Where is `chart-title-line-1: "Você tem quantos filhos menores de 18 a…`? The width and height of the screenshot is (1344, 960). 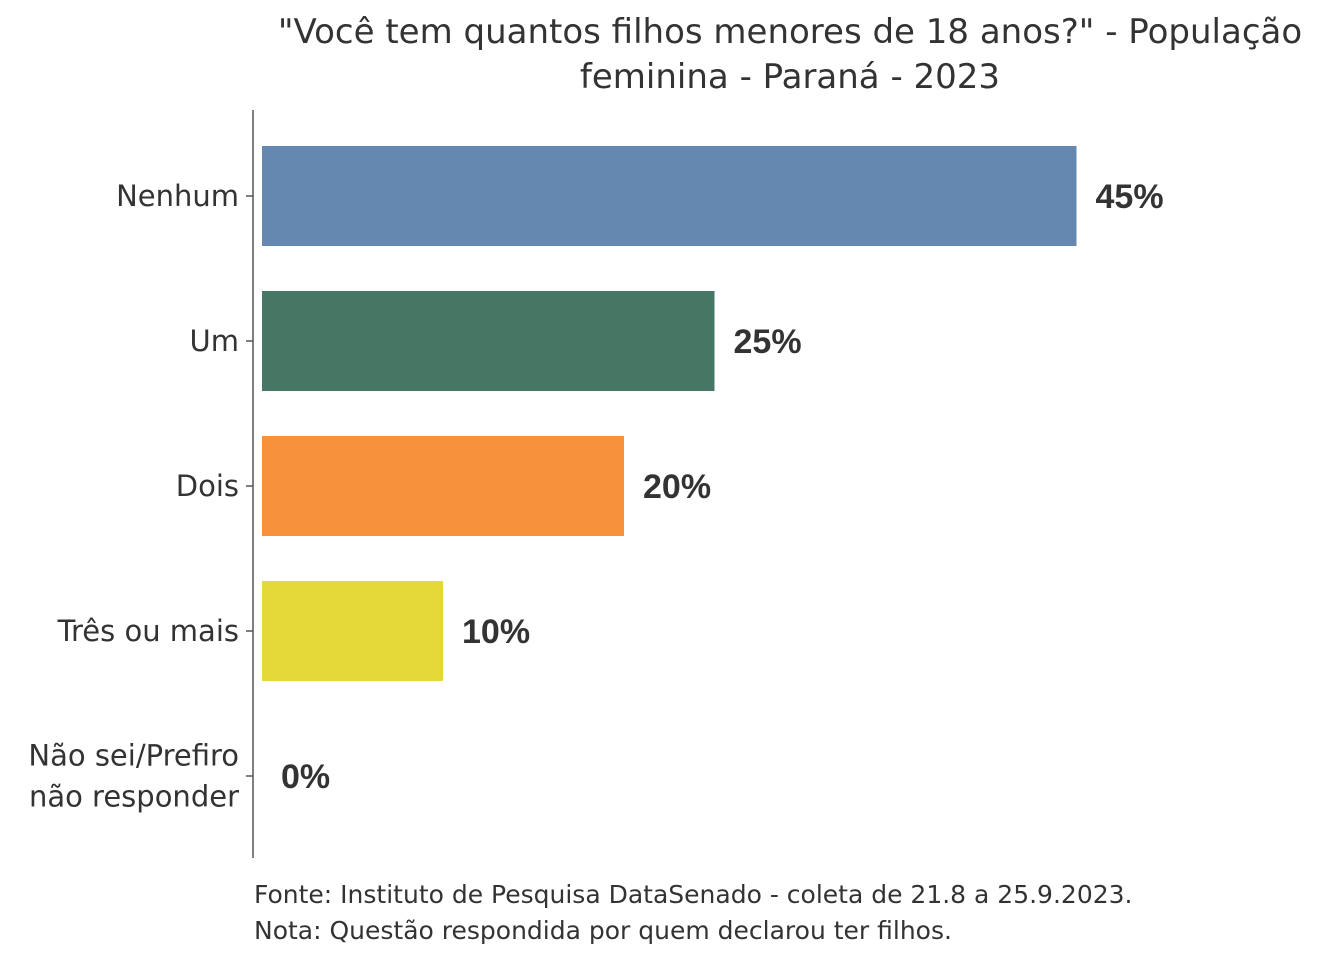 chart-title-line-1: "Você tem quantos filhos menores de 18 a… is located at coordinates (790, 32).